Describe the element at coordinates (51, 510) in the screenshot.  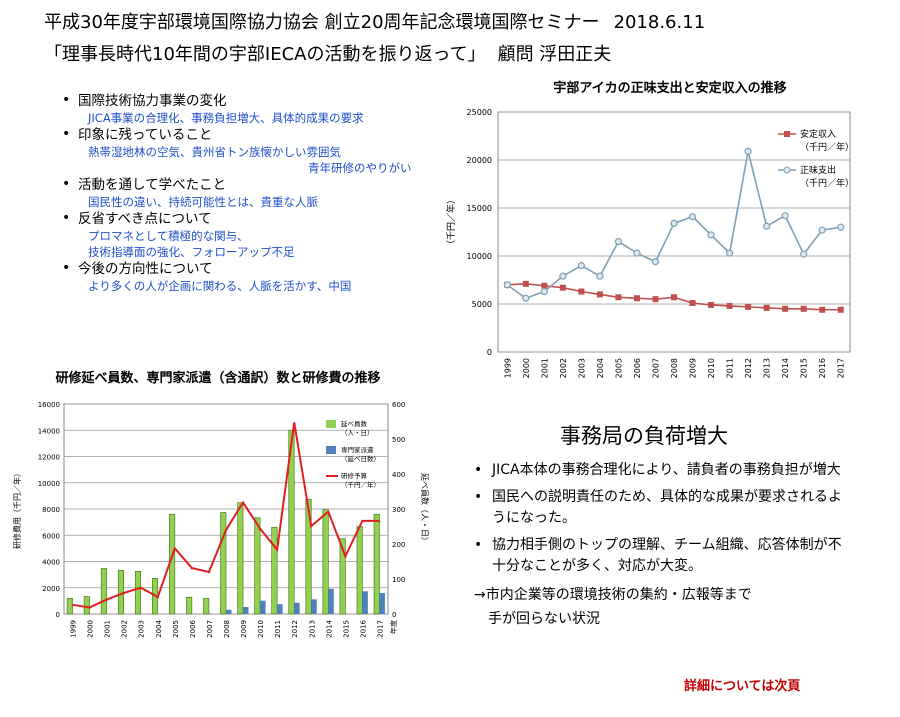
I see `y-tick-label: 8000` at that location.